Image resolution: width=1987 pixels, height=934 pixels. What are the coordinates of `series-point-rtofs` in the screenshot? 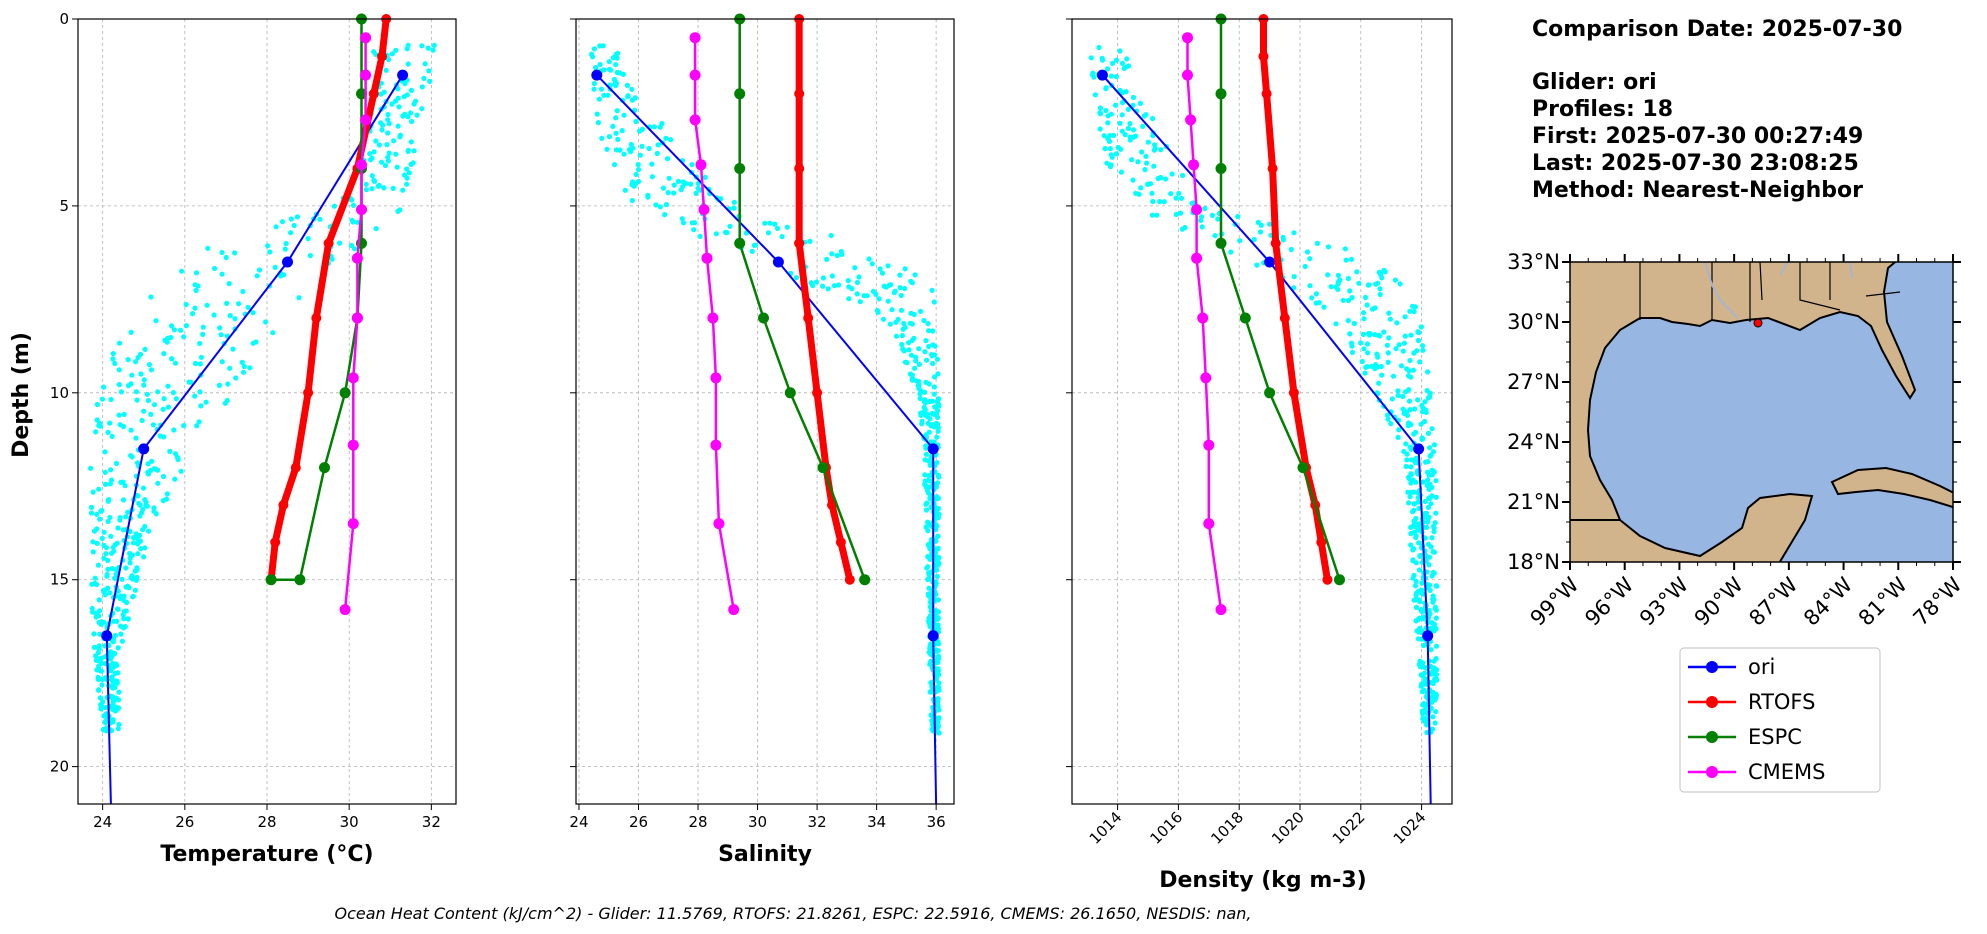 It's located at (316, 318).